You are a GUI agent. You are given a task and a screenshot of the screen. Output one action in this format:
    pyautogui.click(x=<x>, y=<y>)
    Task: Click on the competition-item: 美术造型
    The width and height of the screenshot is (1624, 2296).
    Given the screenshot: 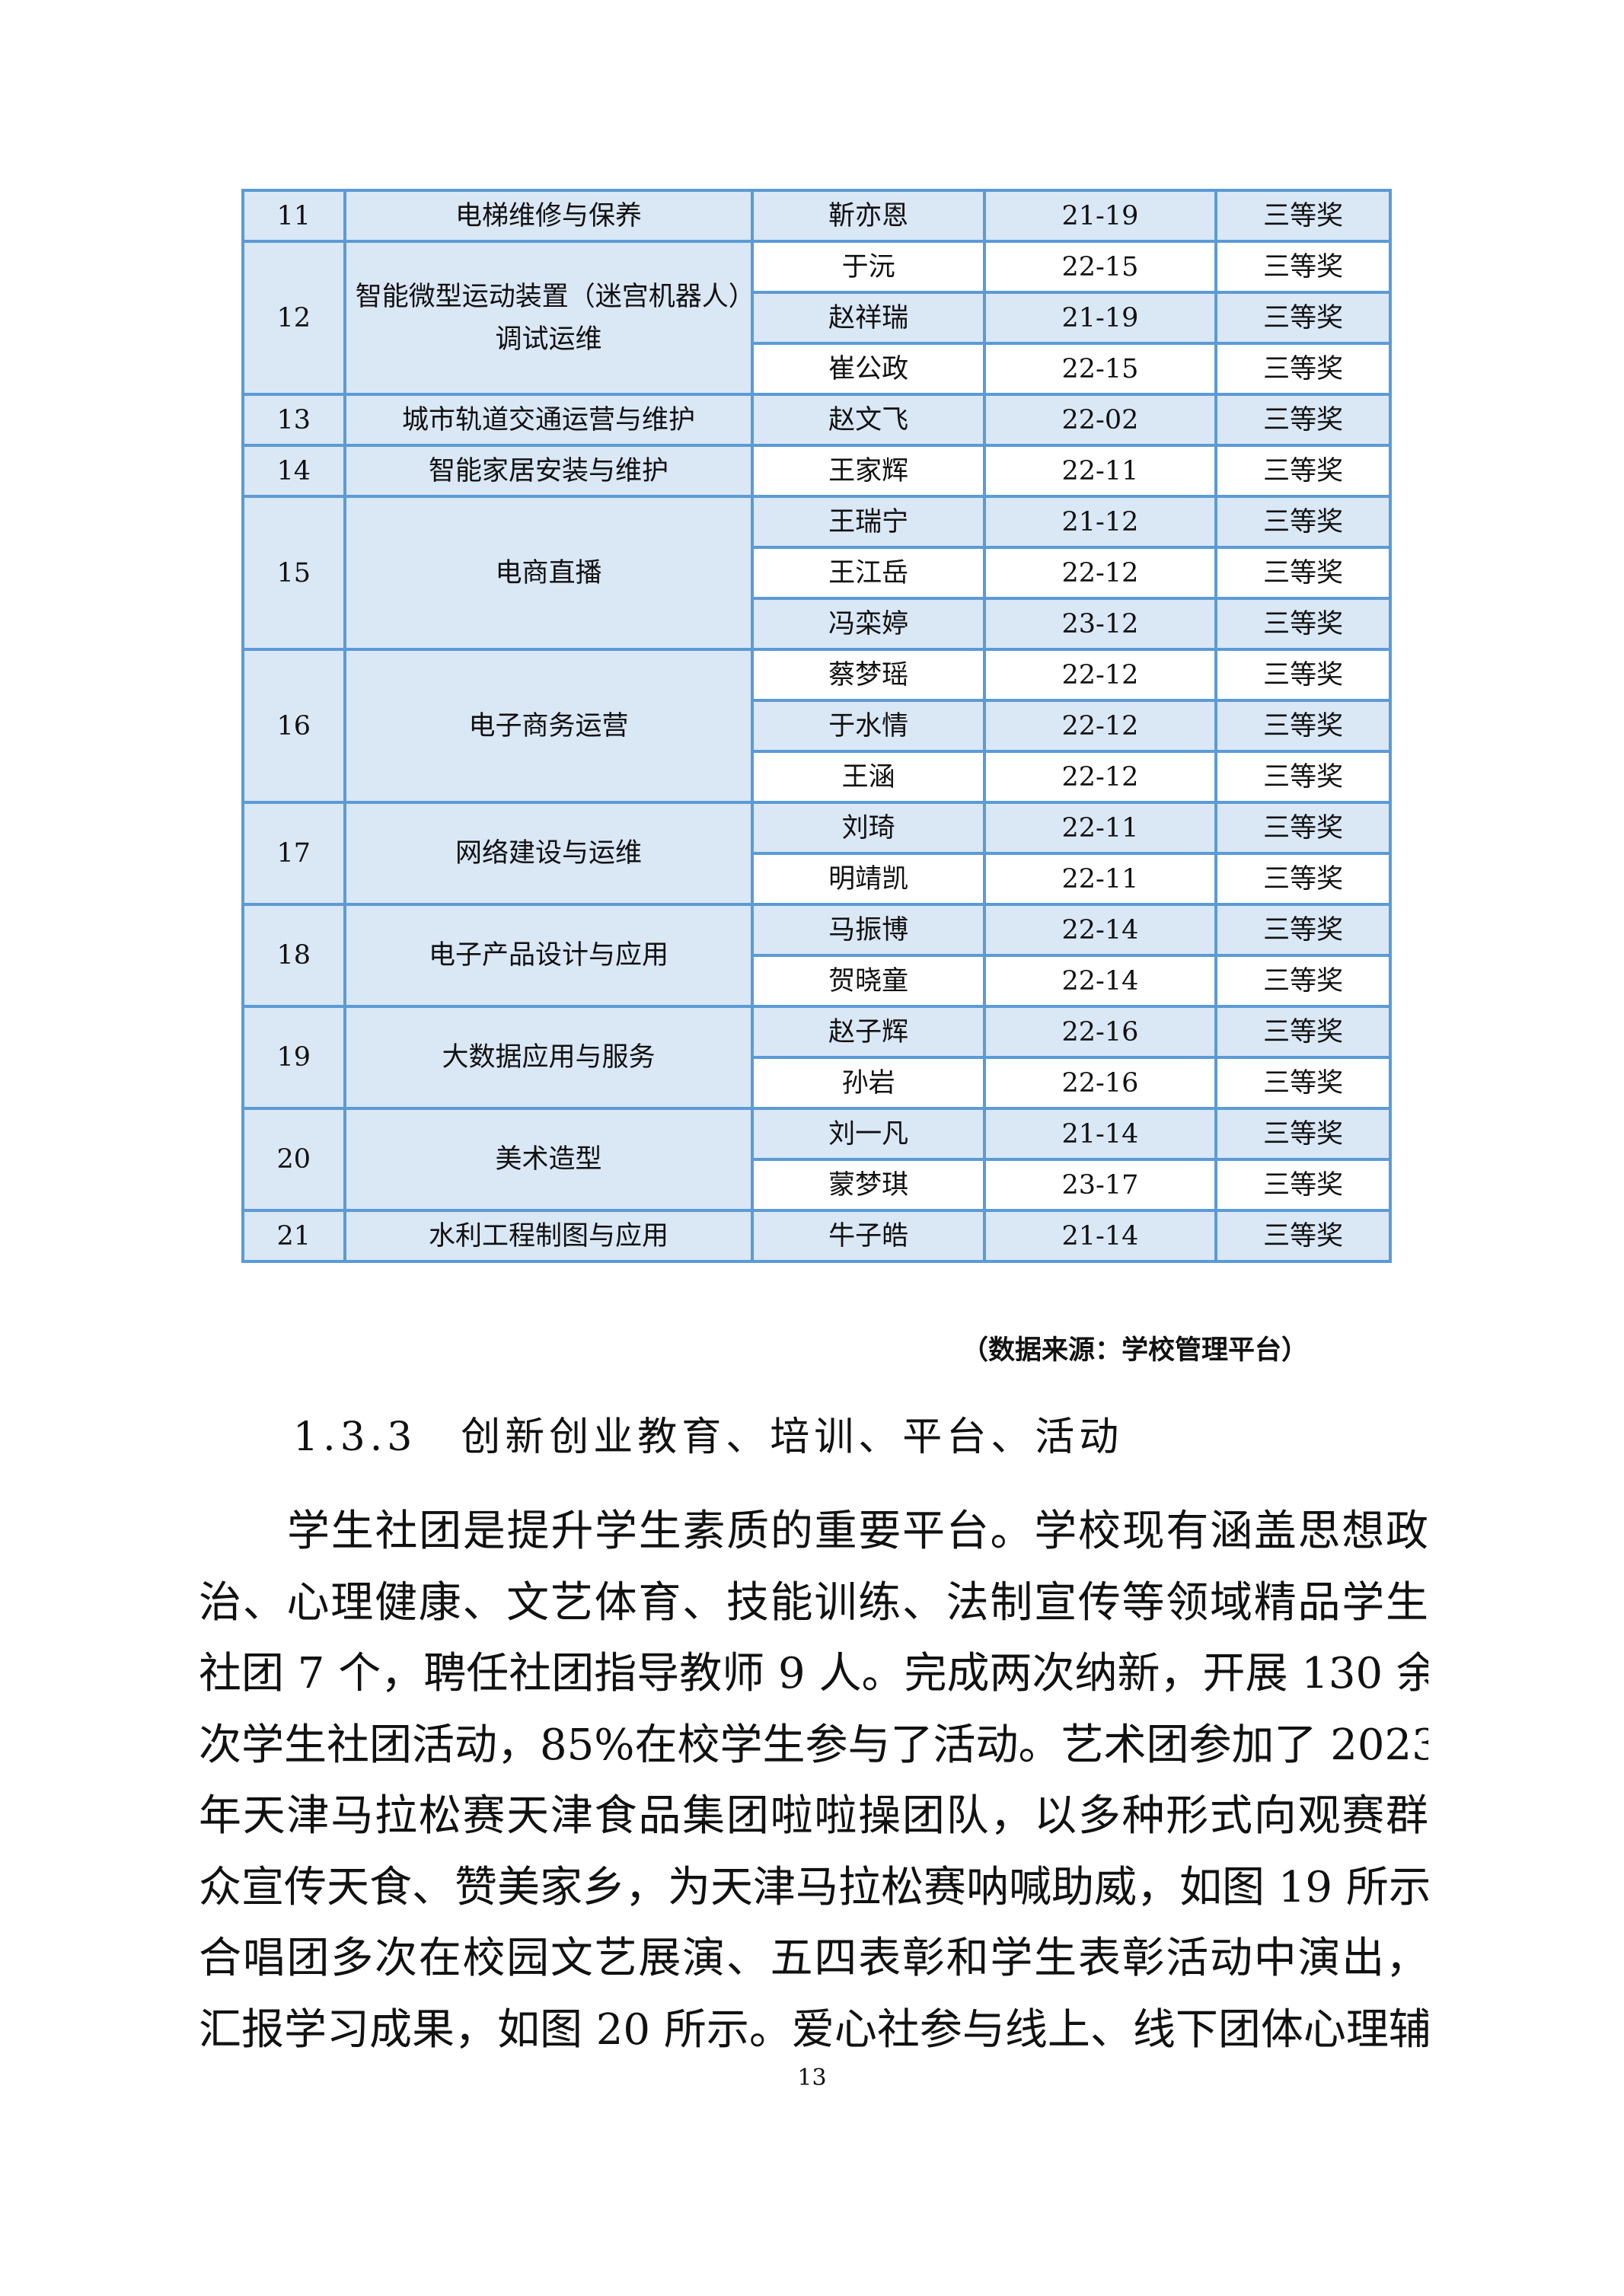 What is the action you would take?
    pyautogui.click(x=549, y=1159)
    